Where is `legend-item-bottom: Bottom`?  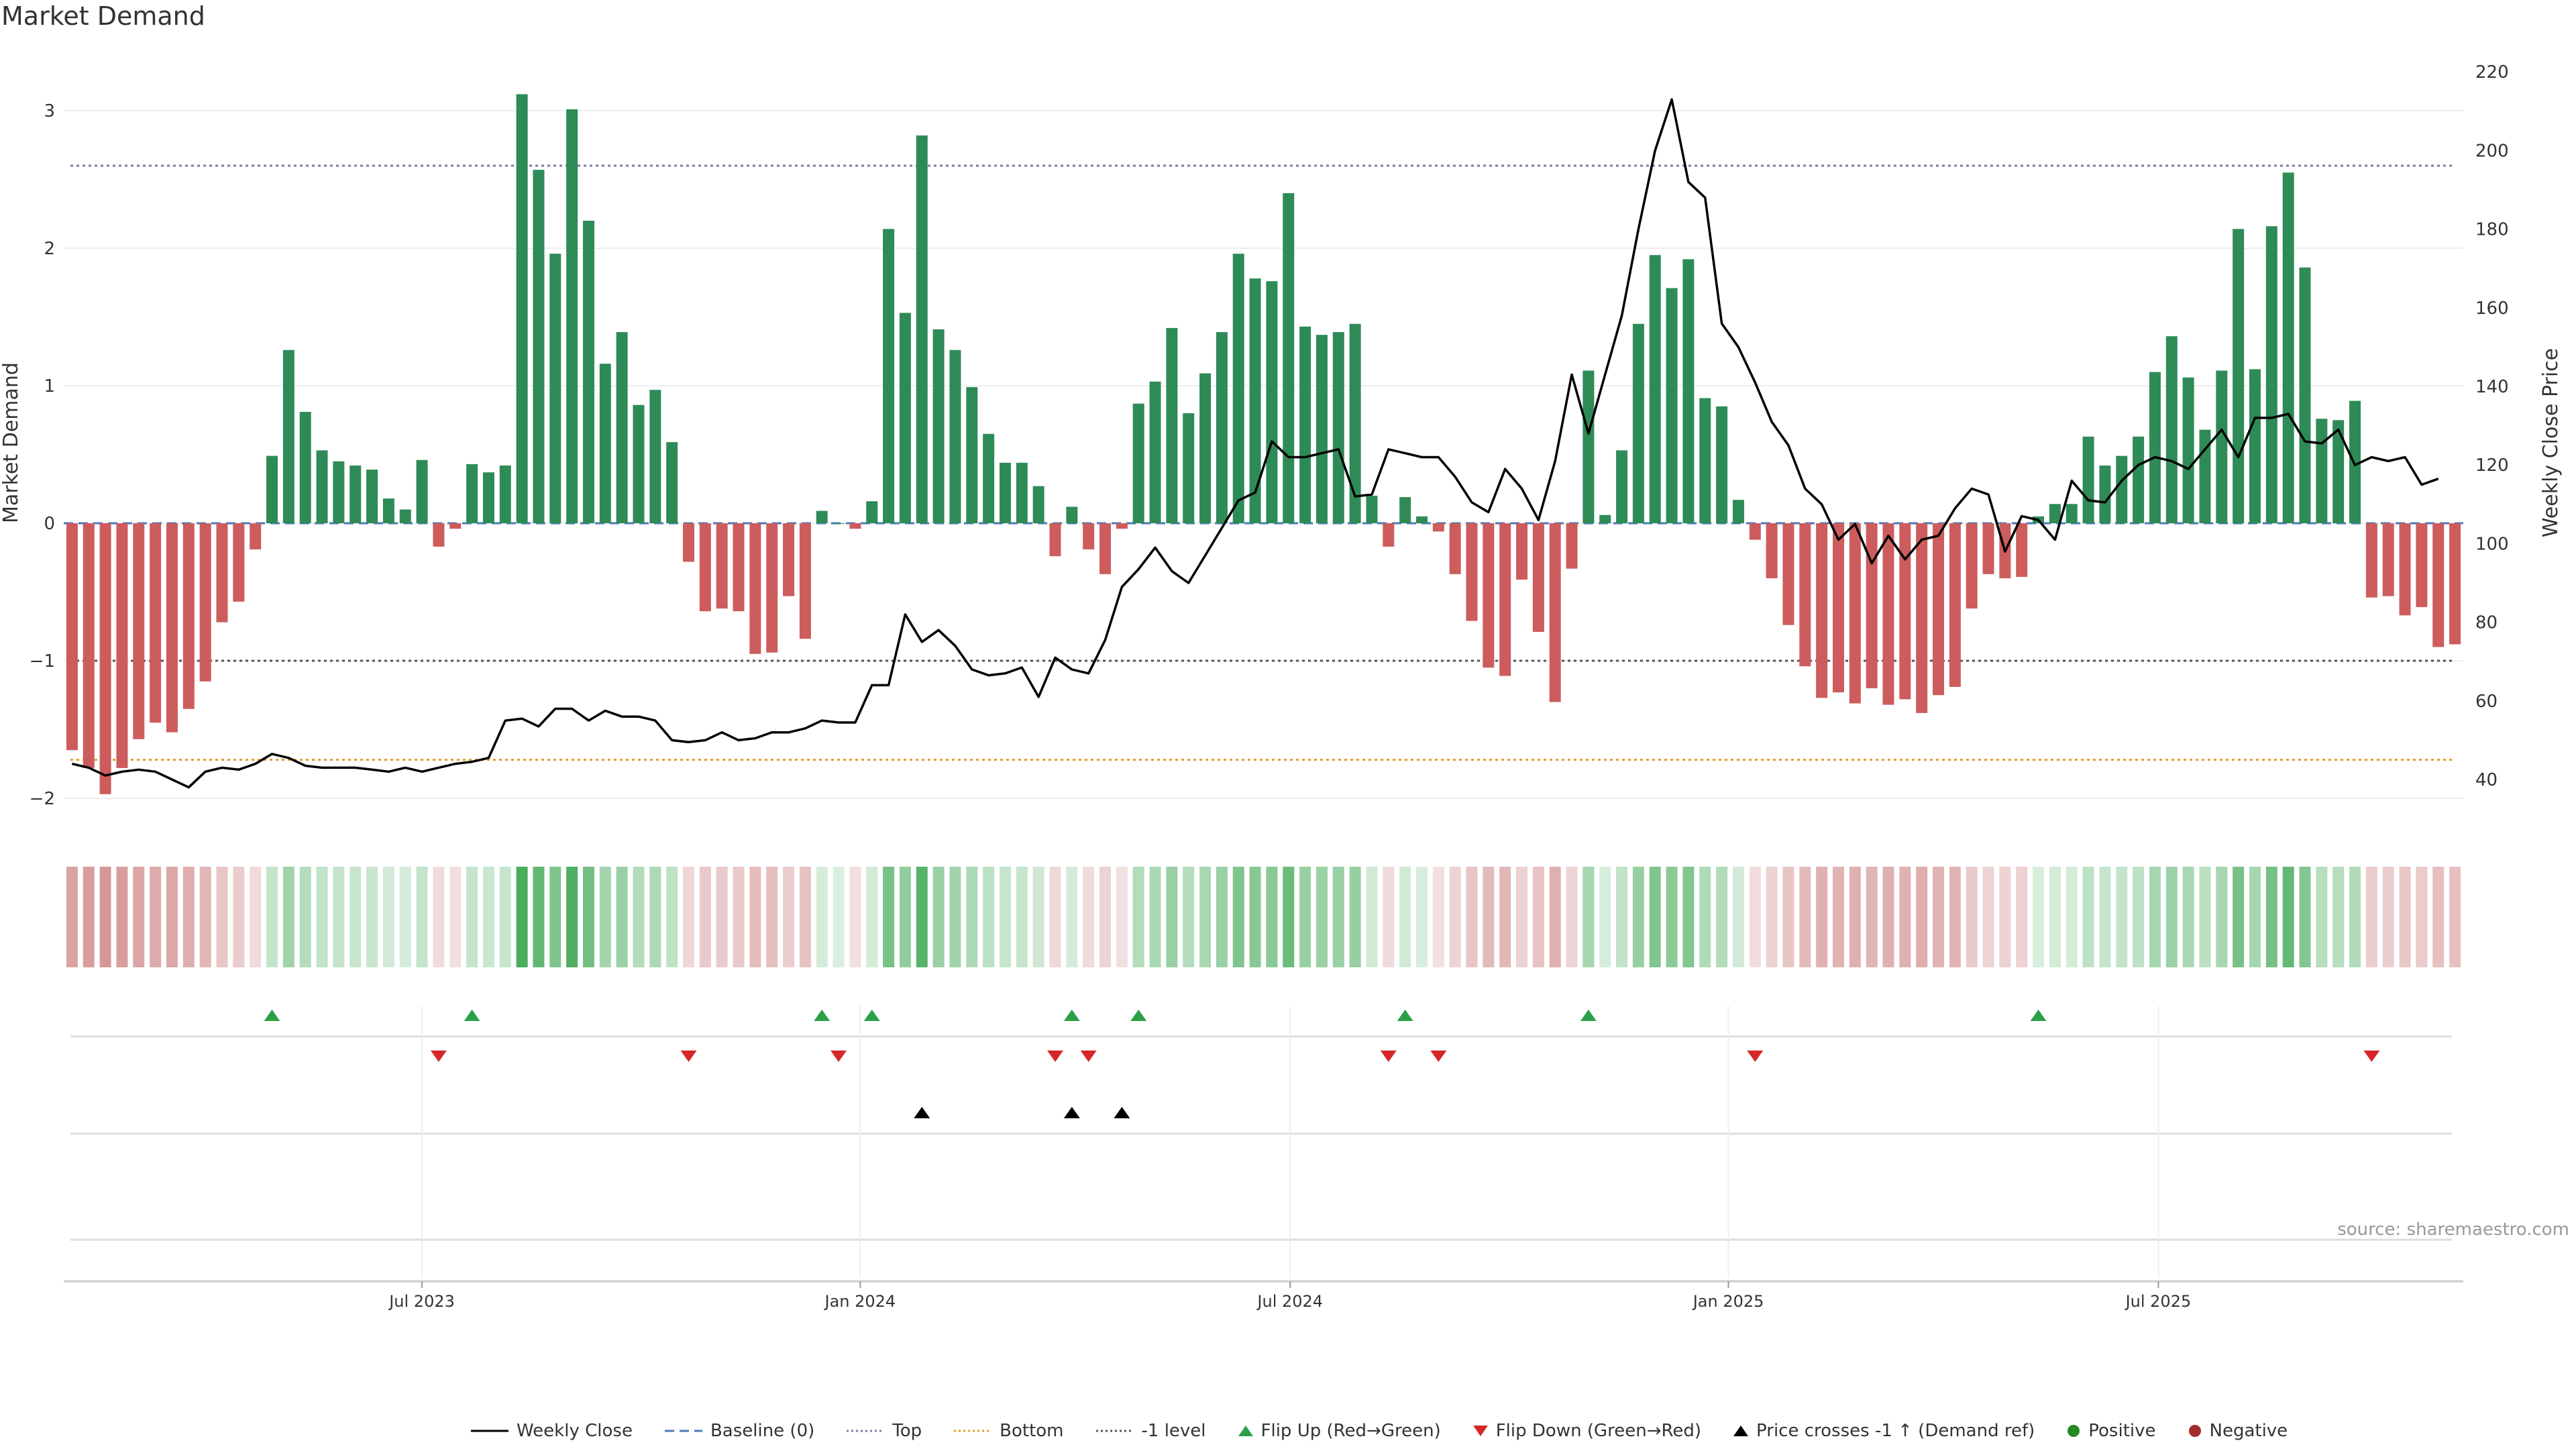
legend-item-bottom: Bottom is located at coordinates (1008, 1431).